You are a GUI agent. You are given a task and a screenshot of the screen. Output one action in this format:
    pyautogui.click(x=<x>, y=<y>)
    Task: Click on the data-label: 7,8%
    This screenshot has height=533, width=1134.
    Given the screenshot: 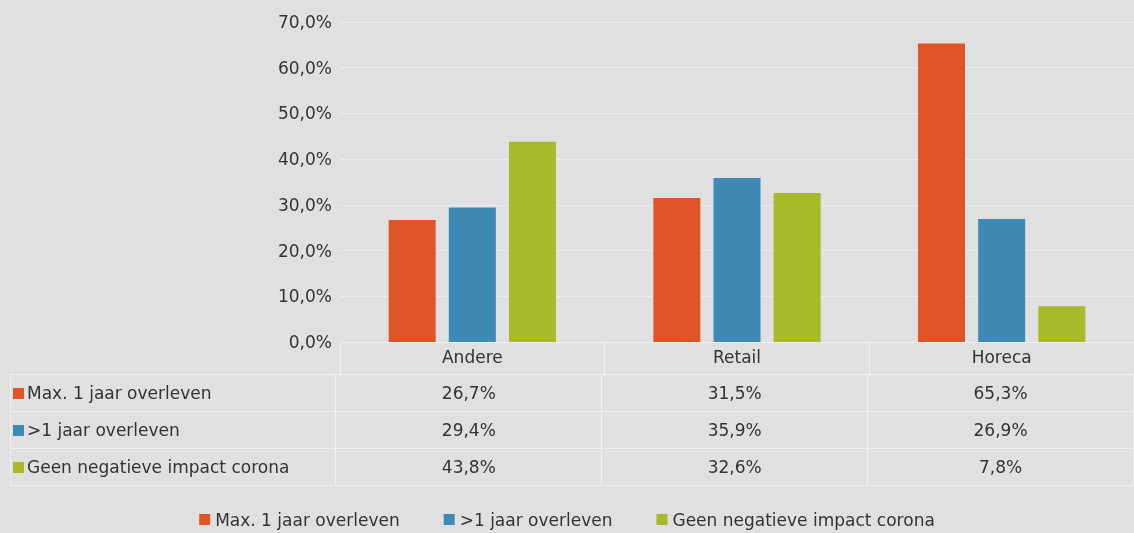 What is the action you would take?
    pyautogui.click(x=1000, y=467)
    